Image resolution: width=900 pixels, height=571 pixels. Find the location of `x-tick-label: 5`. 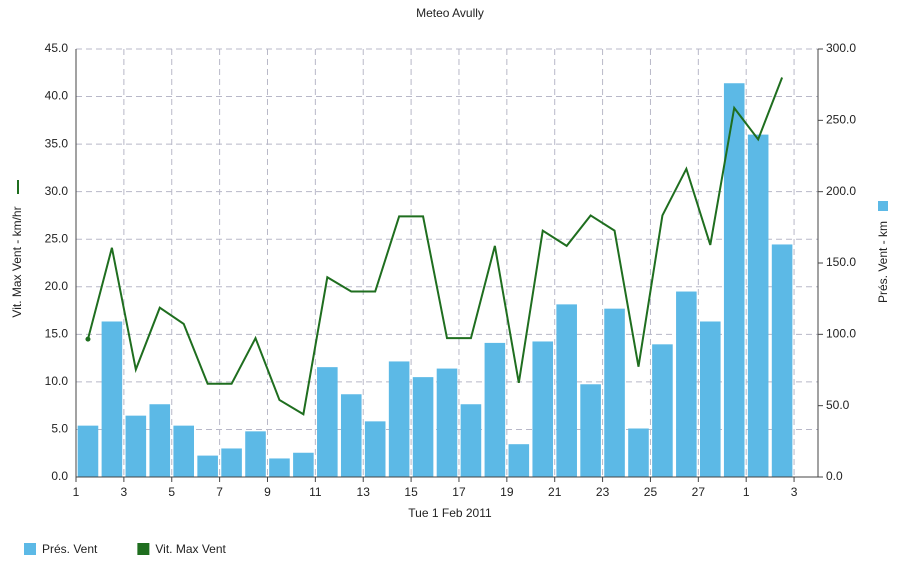

x-tick-label: 5 is located at coordinates (171, 492).